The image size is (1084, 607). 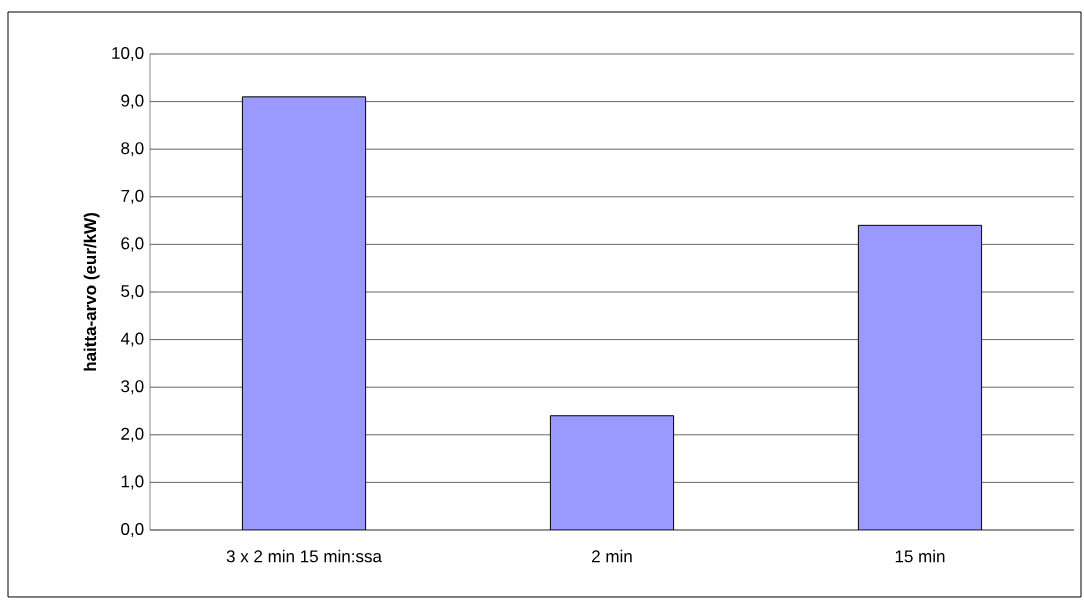 What do you see at coordinates (132, 530) in the screenshot?
I see `y-tick-label: 0,0` at bounding box center [132, 530].